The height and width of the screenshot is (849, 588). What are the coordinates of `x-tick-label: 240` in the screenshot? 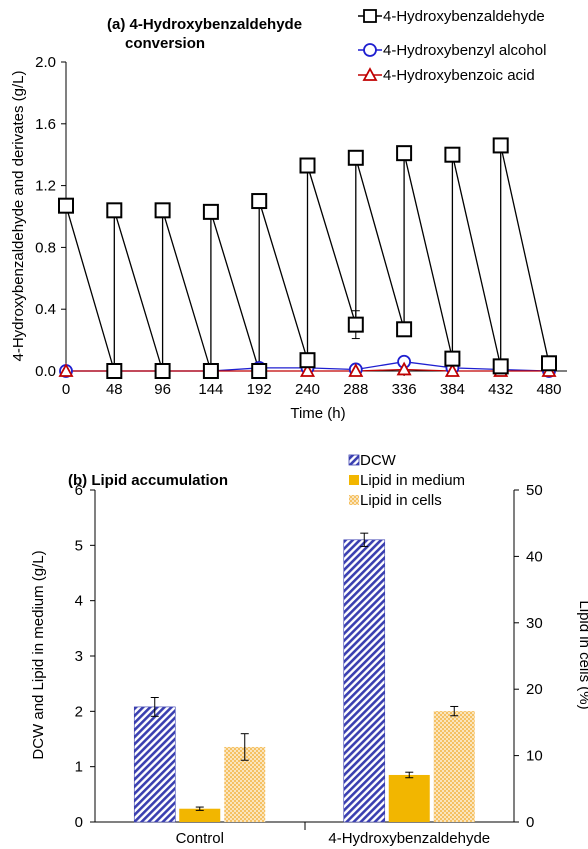 It's located at (307, 389).